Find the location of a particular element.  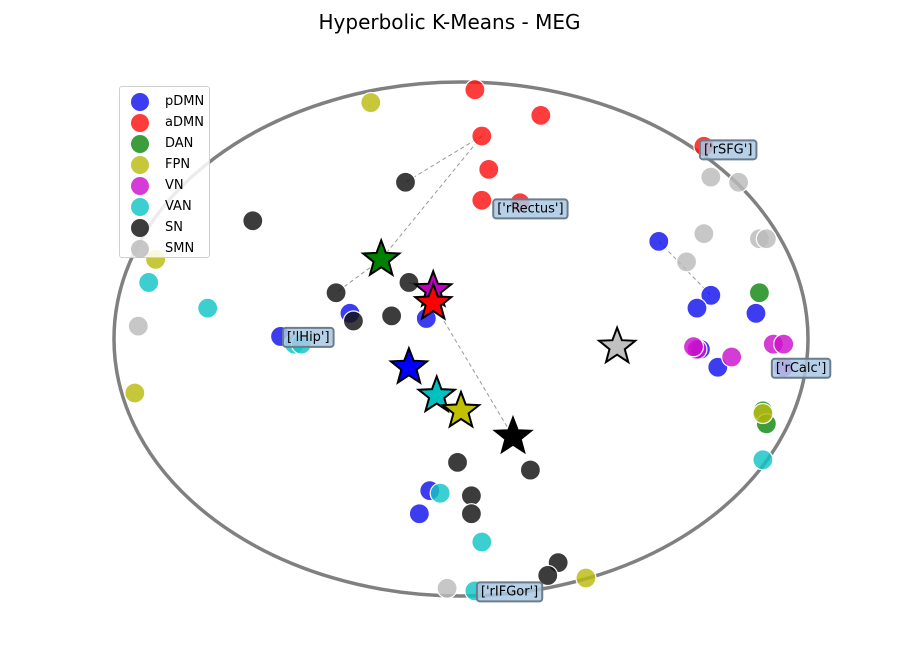

legend-item-vn: VN is located at coordinates (164, 185).